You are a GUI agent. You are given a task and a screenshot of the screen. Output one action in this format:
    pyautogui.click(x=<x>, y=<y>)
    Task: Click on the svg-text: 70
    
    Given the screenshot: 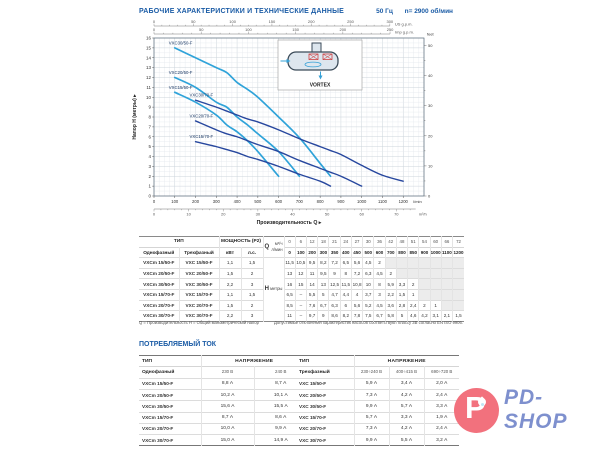 What is the action you would take?
    pyautogui.click(x=396, y=214)
    